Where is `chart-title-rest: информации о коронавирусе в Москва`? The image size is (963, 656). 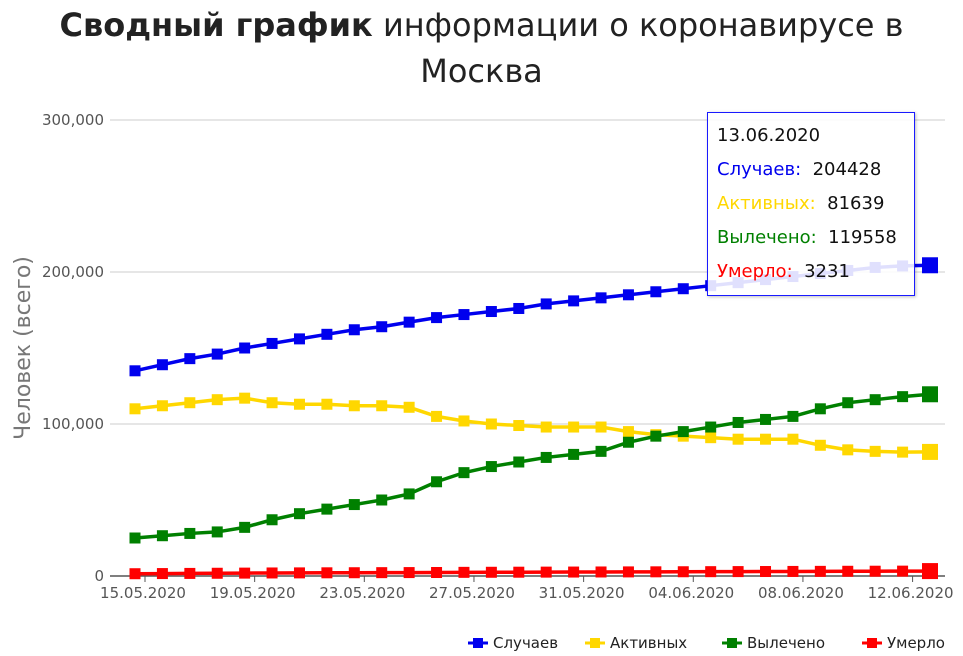 chart-title-rest: информации о коронавирусе в Москва is located at coordinates (643, 48).